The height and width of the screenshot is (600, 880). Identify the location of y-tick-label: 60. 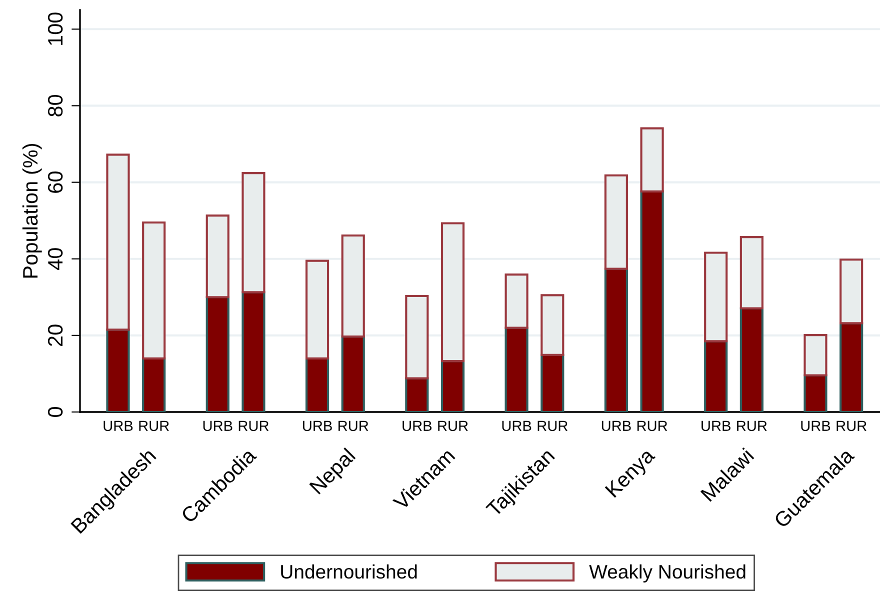
(55, 182).